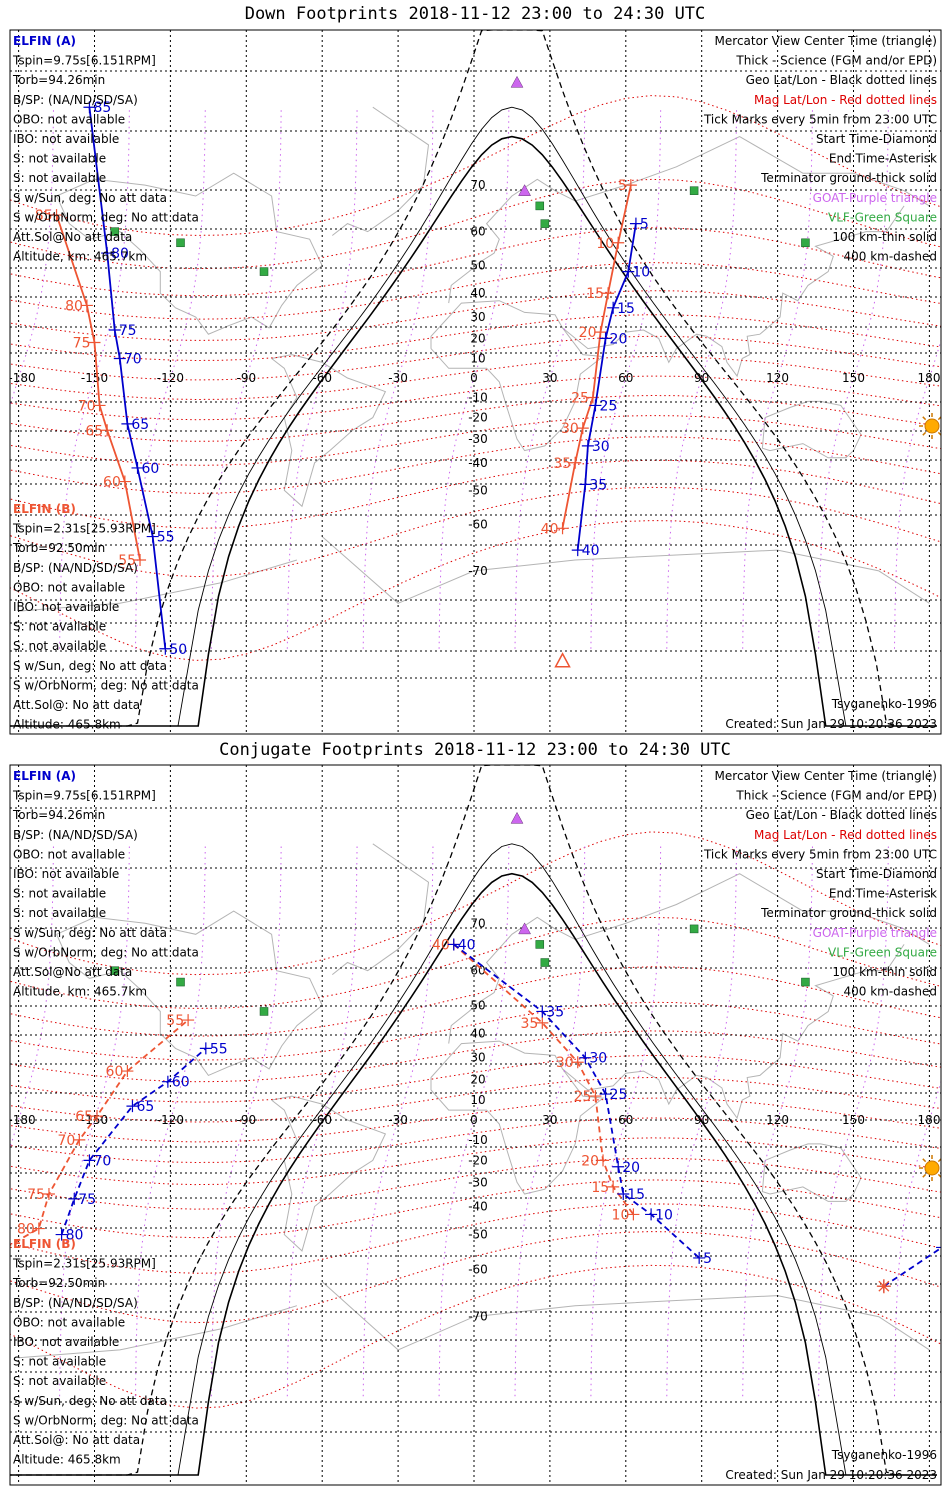  Describe the element at coordinates (112, 483) in the screenshot. I see `elfin-b-track-west-tick-label: 60` at that location.